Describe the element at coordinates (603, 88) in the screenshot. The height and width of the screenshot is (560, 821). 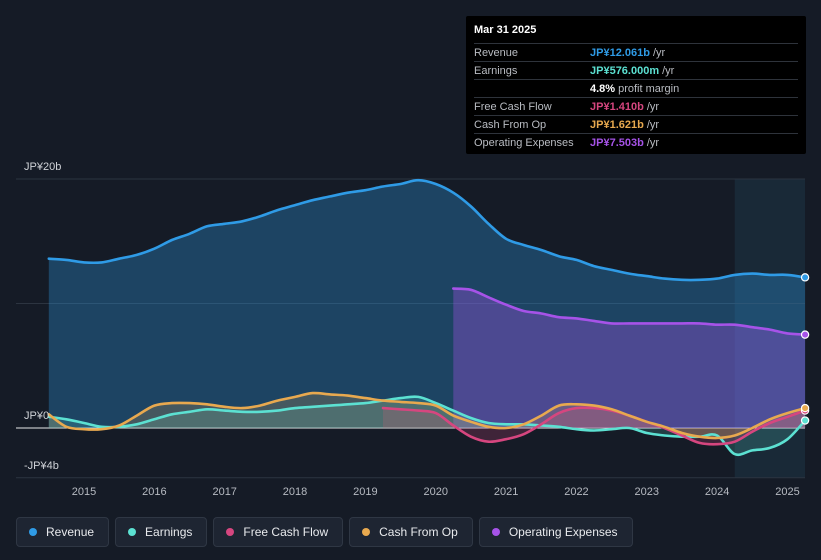
I see `tooltip-row-value: 4.8%` at that location.